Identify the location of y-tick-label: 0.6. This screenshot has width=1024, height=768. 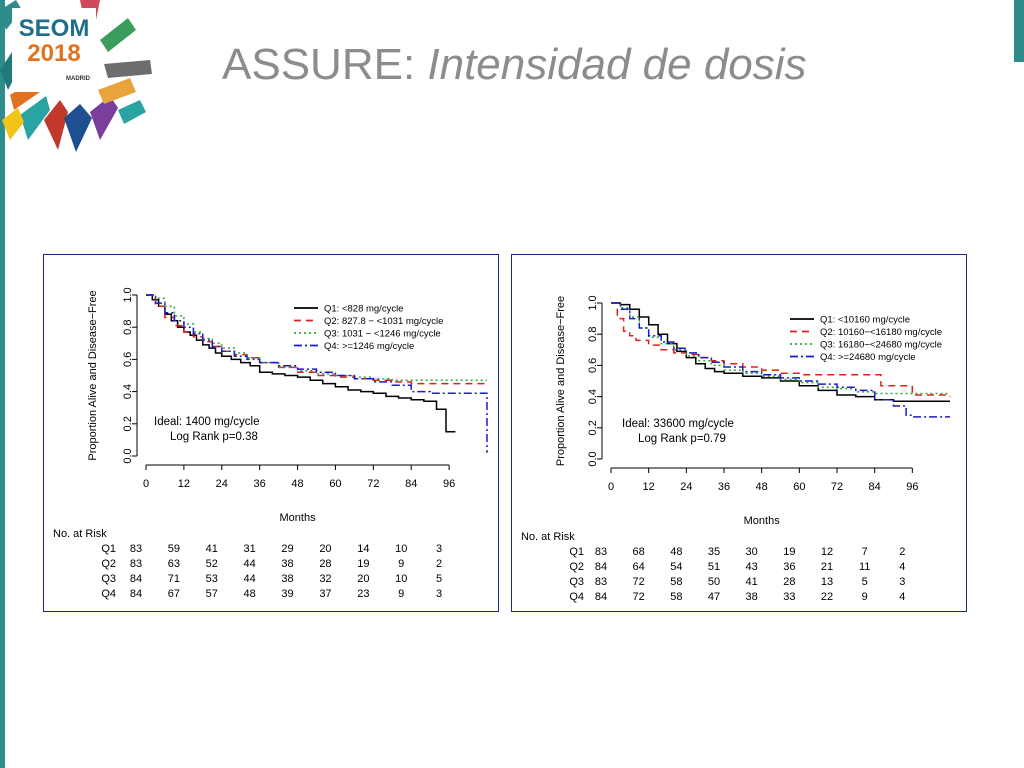
(593, 365).